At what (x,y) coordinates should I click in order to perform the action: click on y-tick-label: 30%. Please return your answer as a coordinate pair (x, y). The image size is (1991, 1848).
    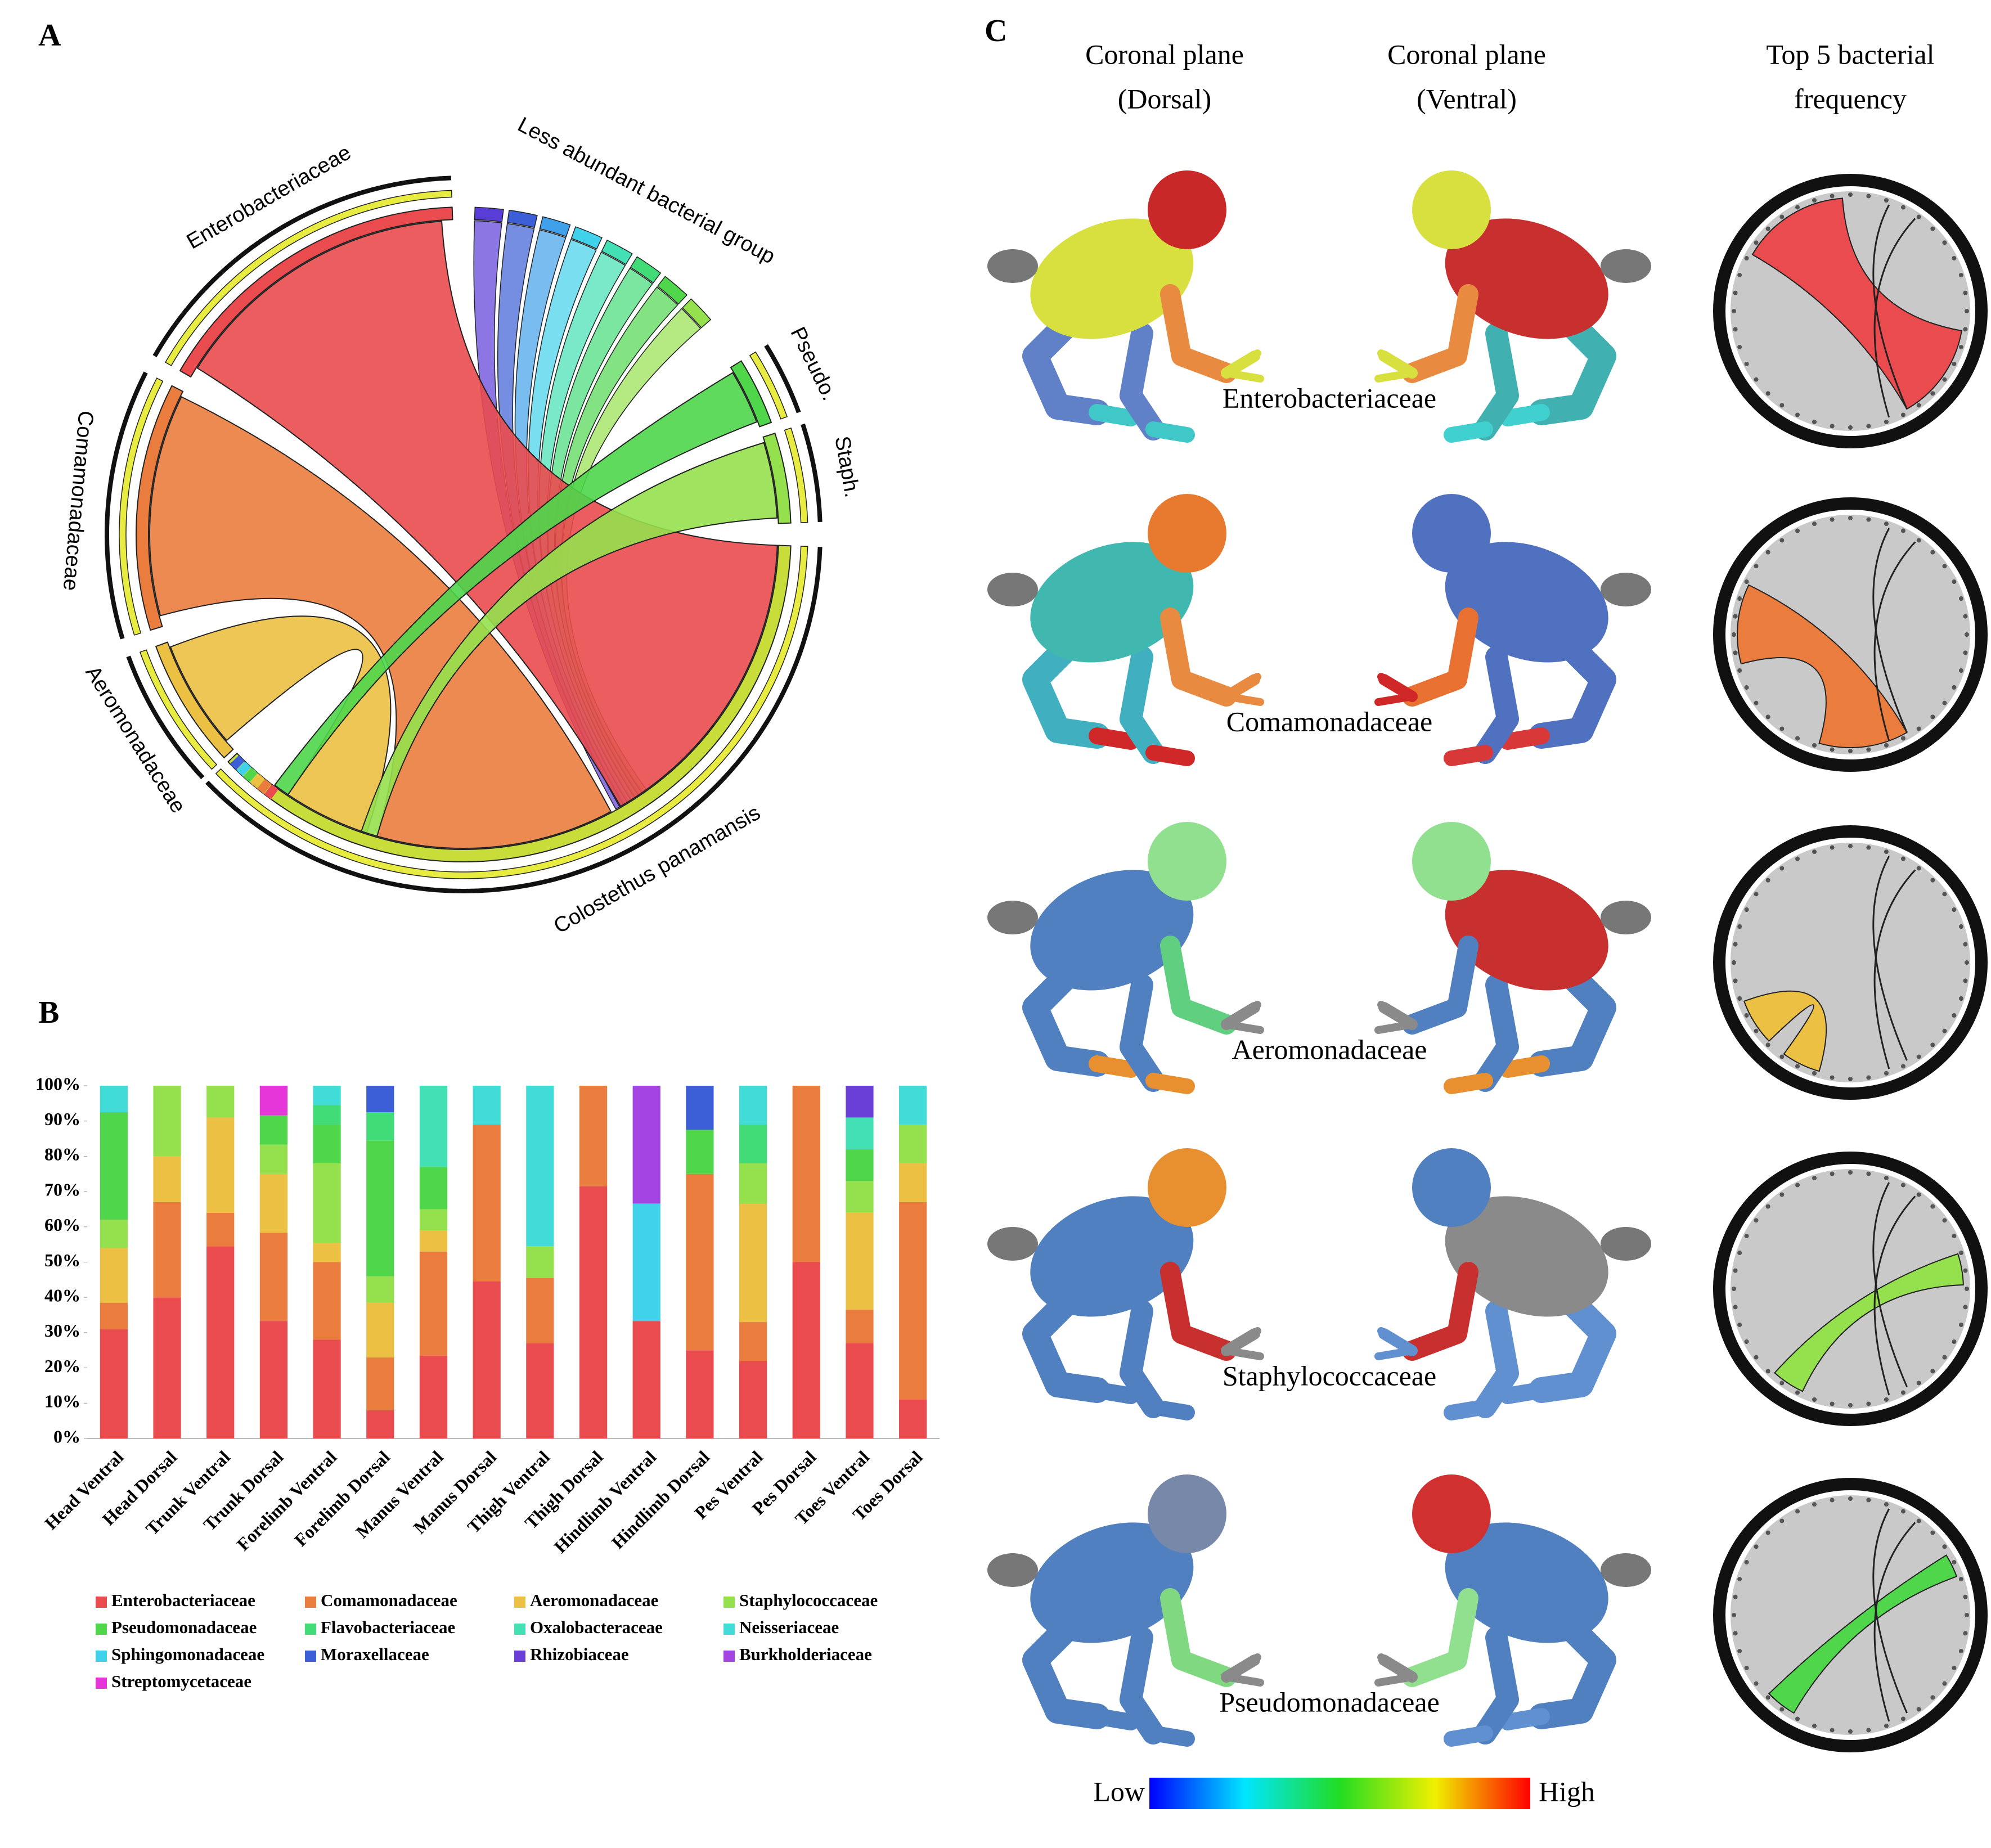
    Looking at the image, I should click on (62, 1330).